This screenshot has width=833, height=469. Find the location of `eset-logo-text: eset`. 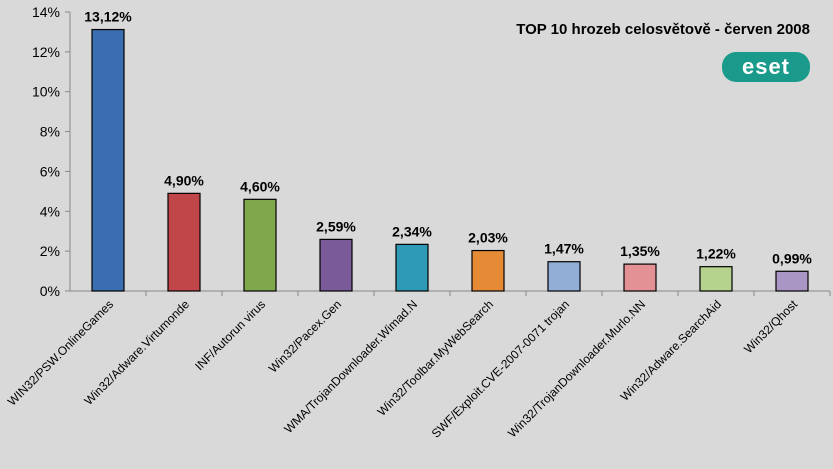

eset-logo-text: eset is located at coordinates (766, 66).